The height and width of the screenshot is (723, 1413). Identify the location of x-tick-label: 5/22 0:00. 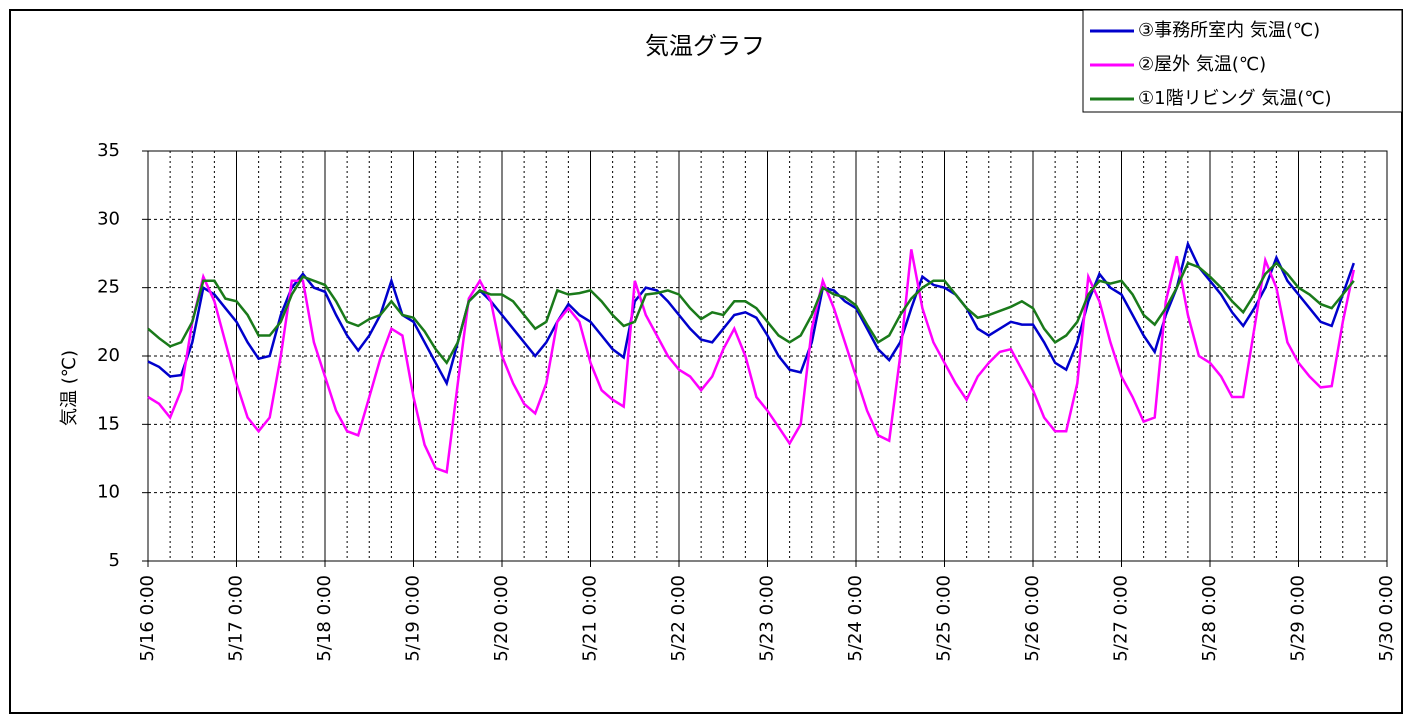
(678, 618).